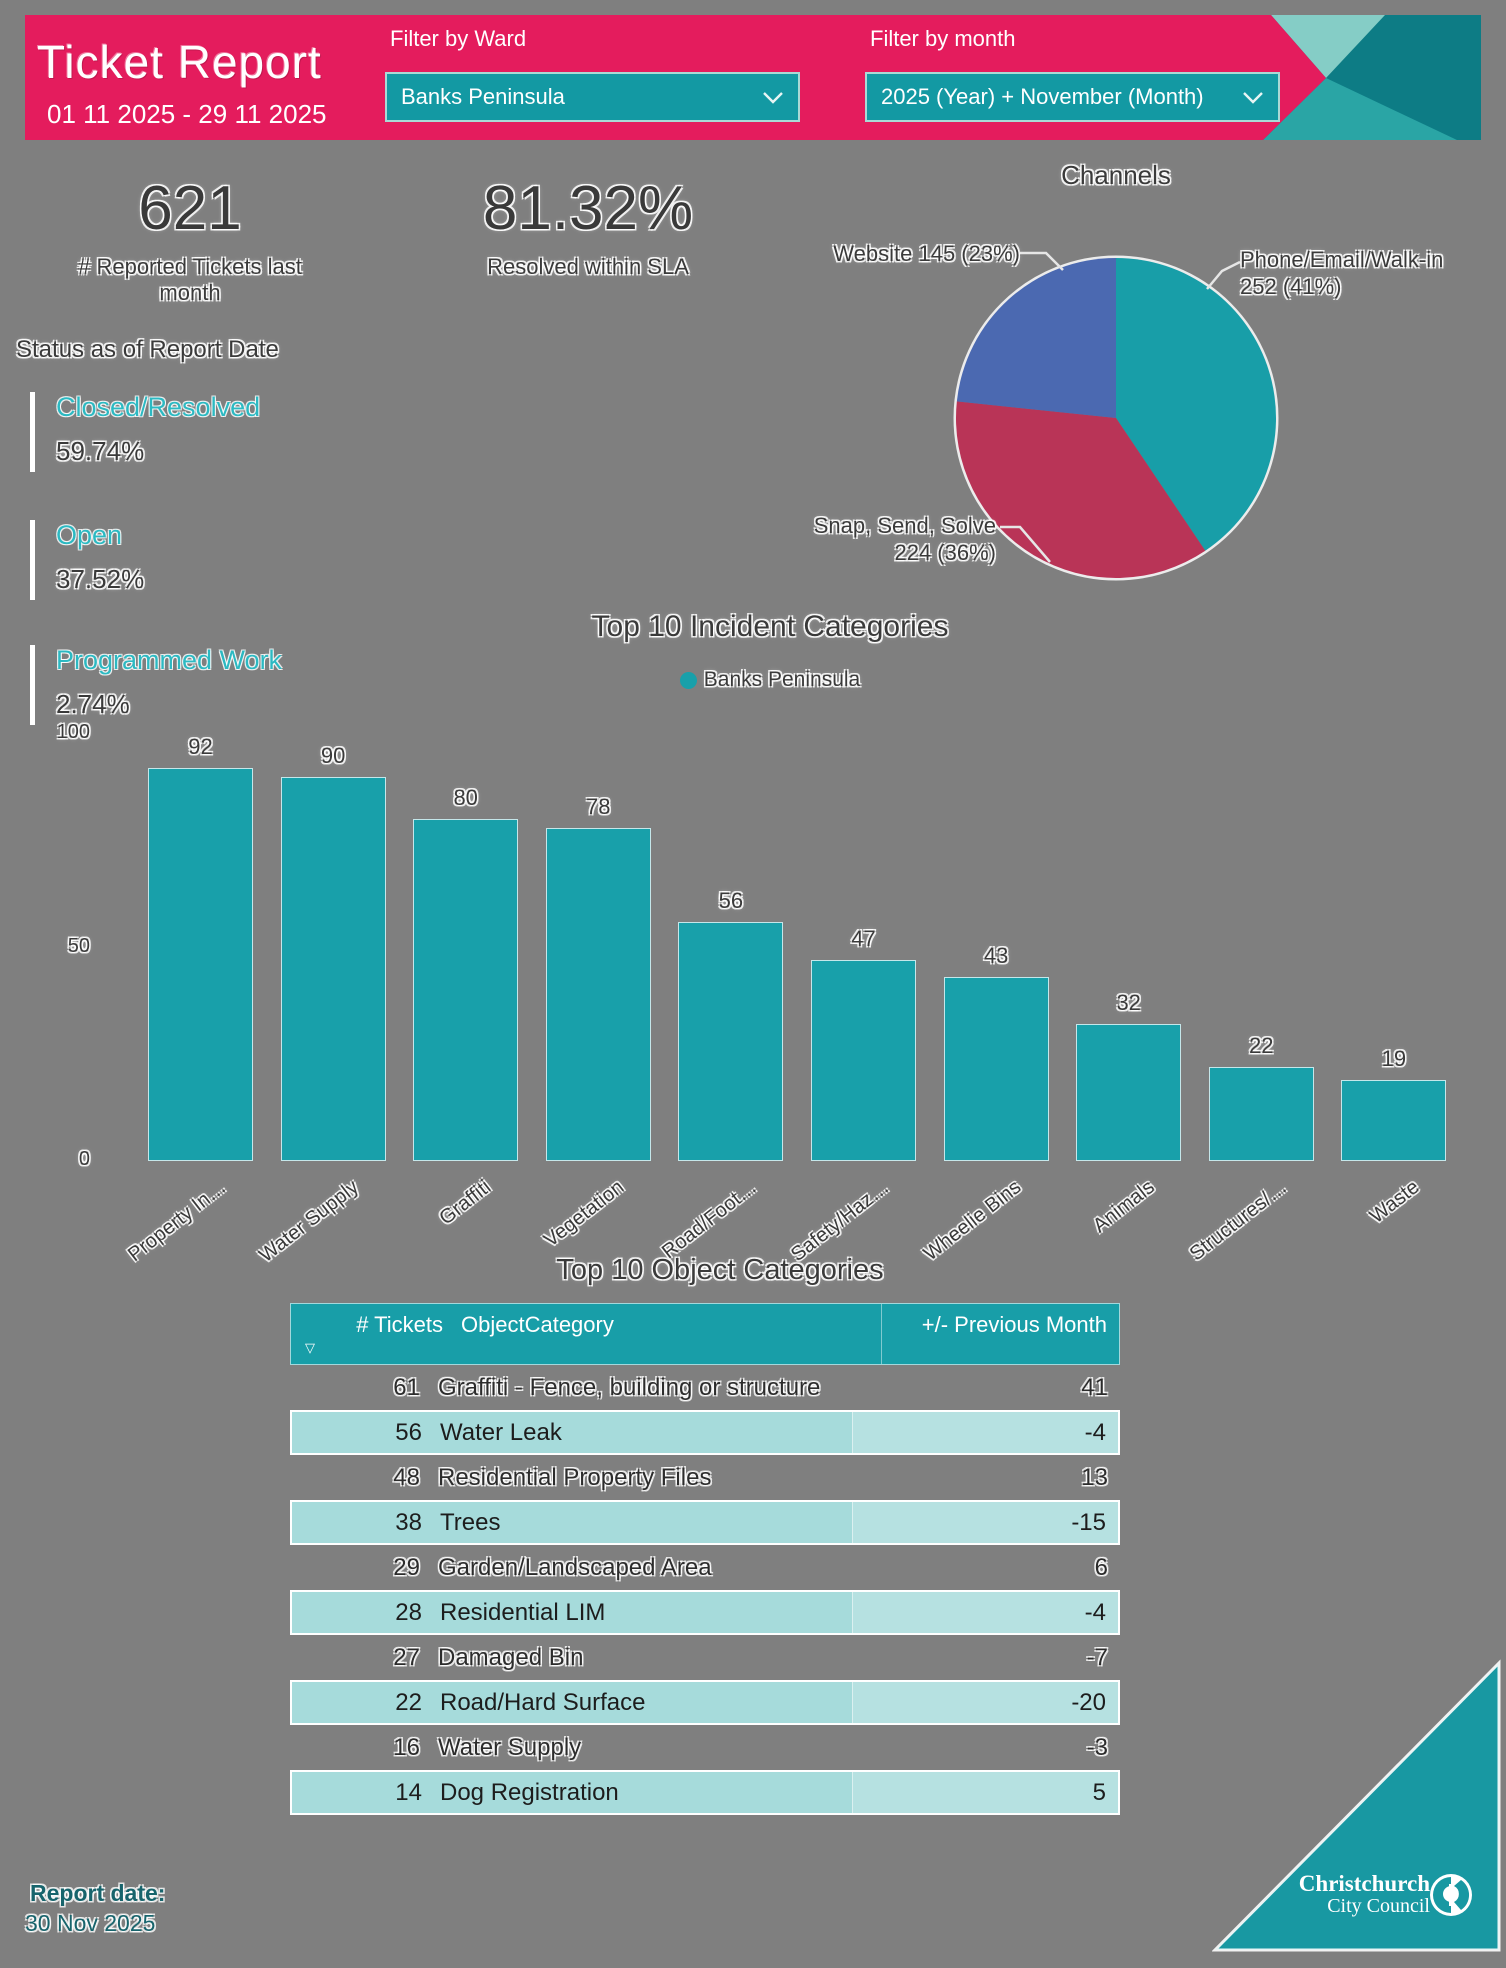 Image resolution: width=1506 pixels, height=1968 pixels. Describe the element at coordinates (598, 994) in the screenshot. I see `bar-vegetation` at that location.